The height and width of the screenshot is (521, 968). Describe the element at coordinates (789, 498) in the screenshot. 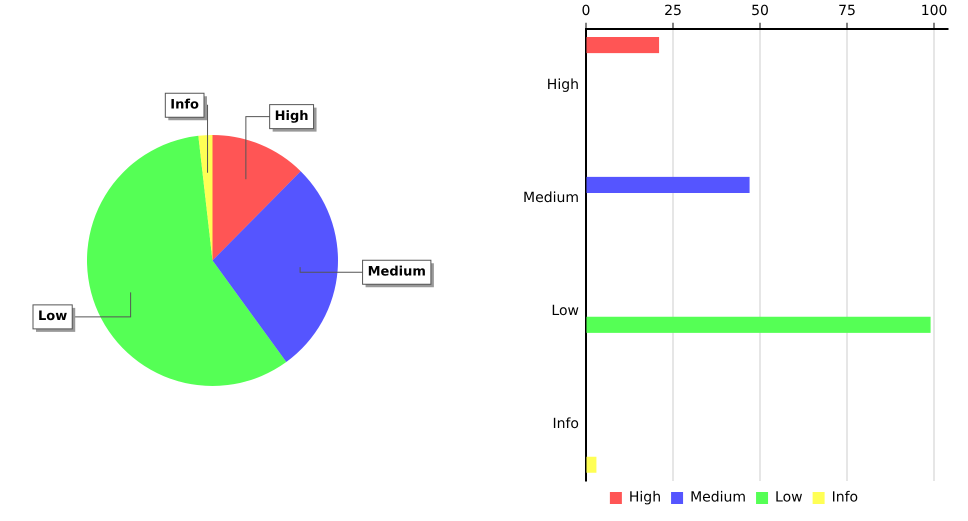

I see `legend-label: Low` at that location.